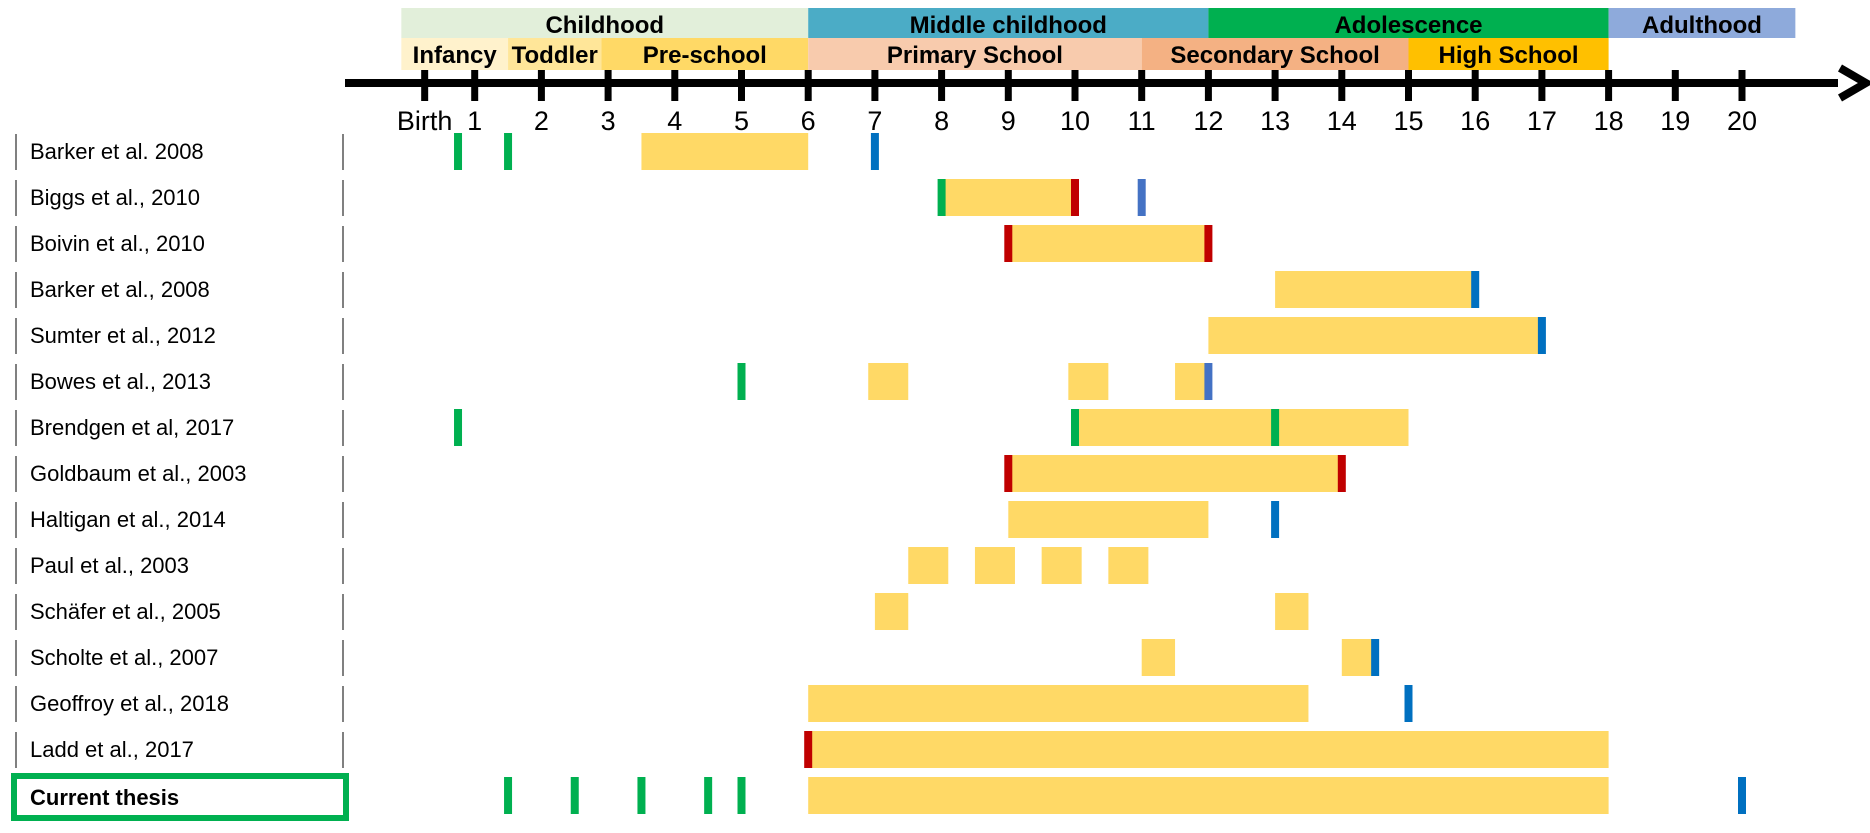 The image size is (1870, 833). Describe the element at coordinates (874, 121) in the screenshot. I see `tick-label-7: 7` at that location.